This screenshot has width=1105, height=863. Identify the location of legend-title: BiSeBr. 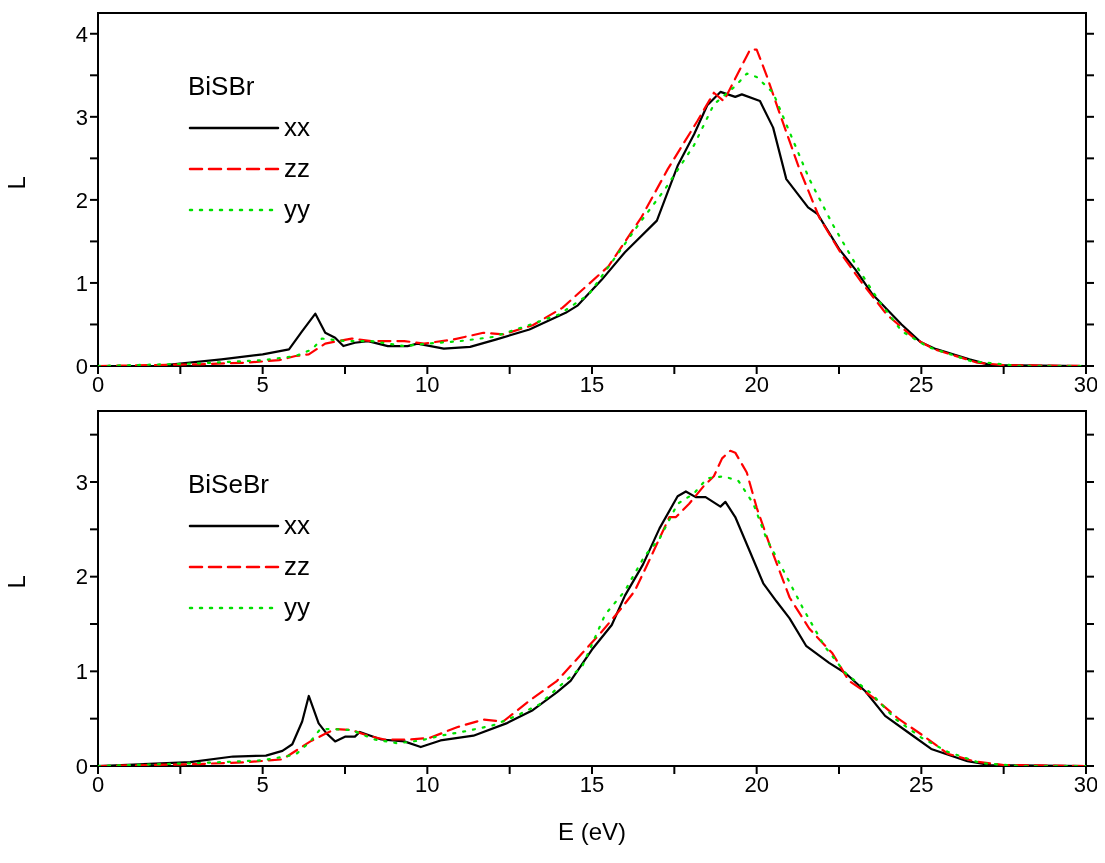
(229, 484).